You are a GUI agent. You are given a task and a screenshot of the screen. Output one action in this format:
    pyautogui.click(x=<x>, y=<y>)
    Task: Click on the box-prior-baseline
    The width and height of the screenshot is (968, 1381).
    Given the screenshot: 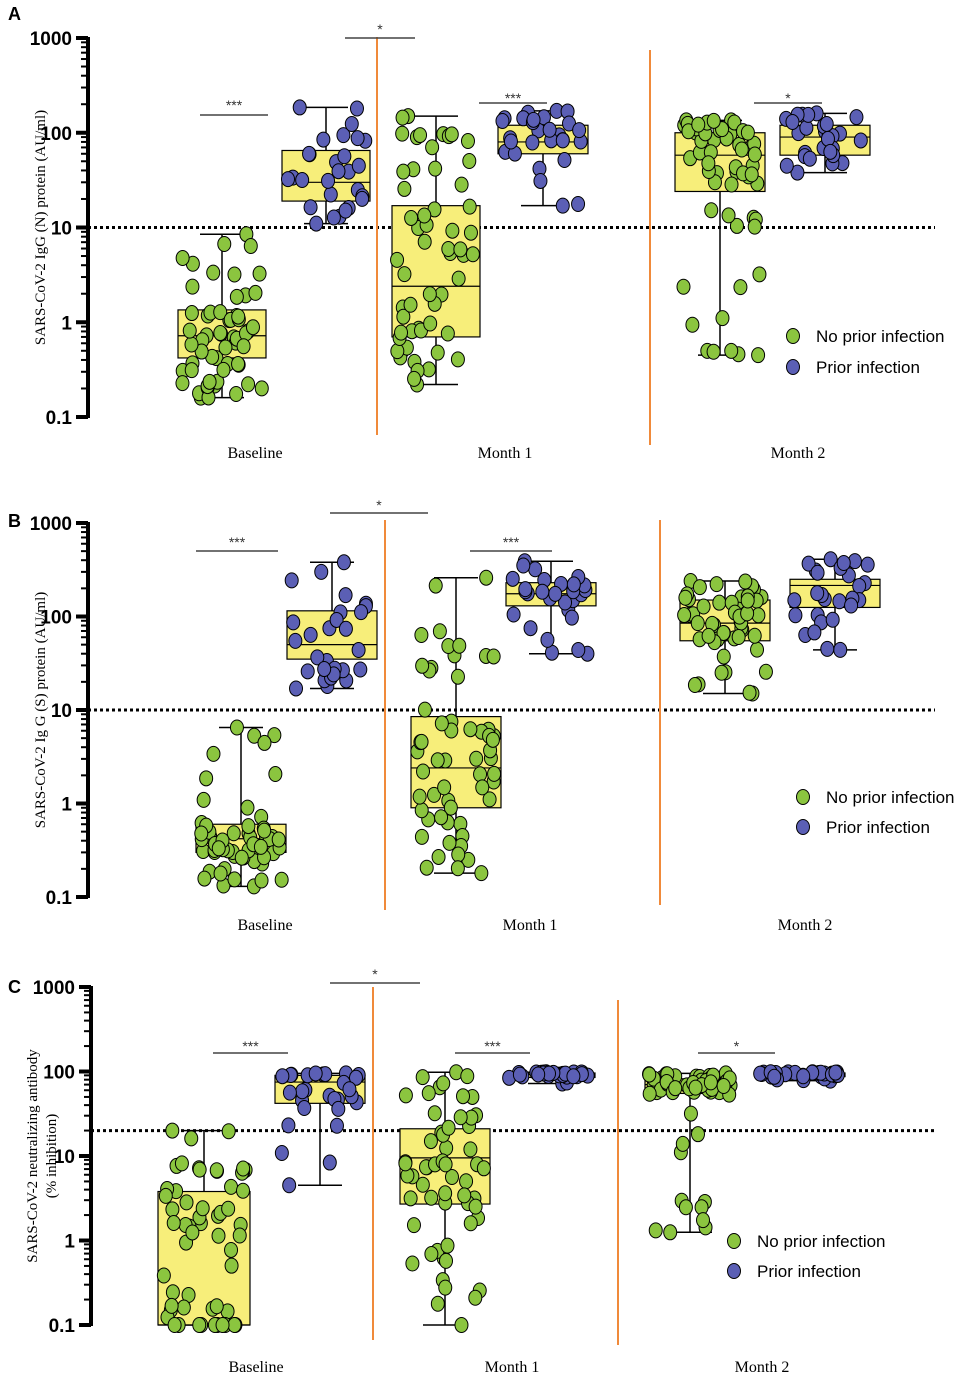 What is the action you would take?
    pyautogui.click(x=331, y=625)
    